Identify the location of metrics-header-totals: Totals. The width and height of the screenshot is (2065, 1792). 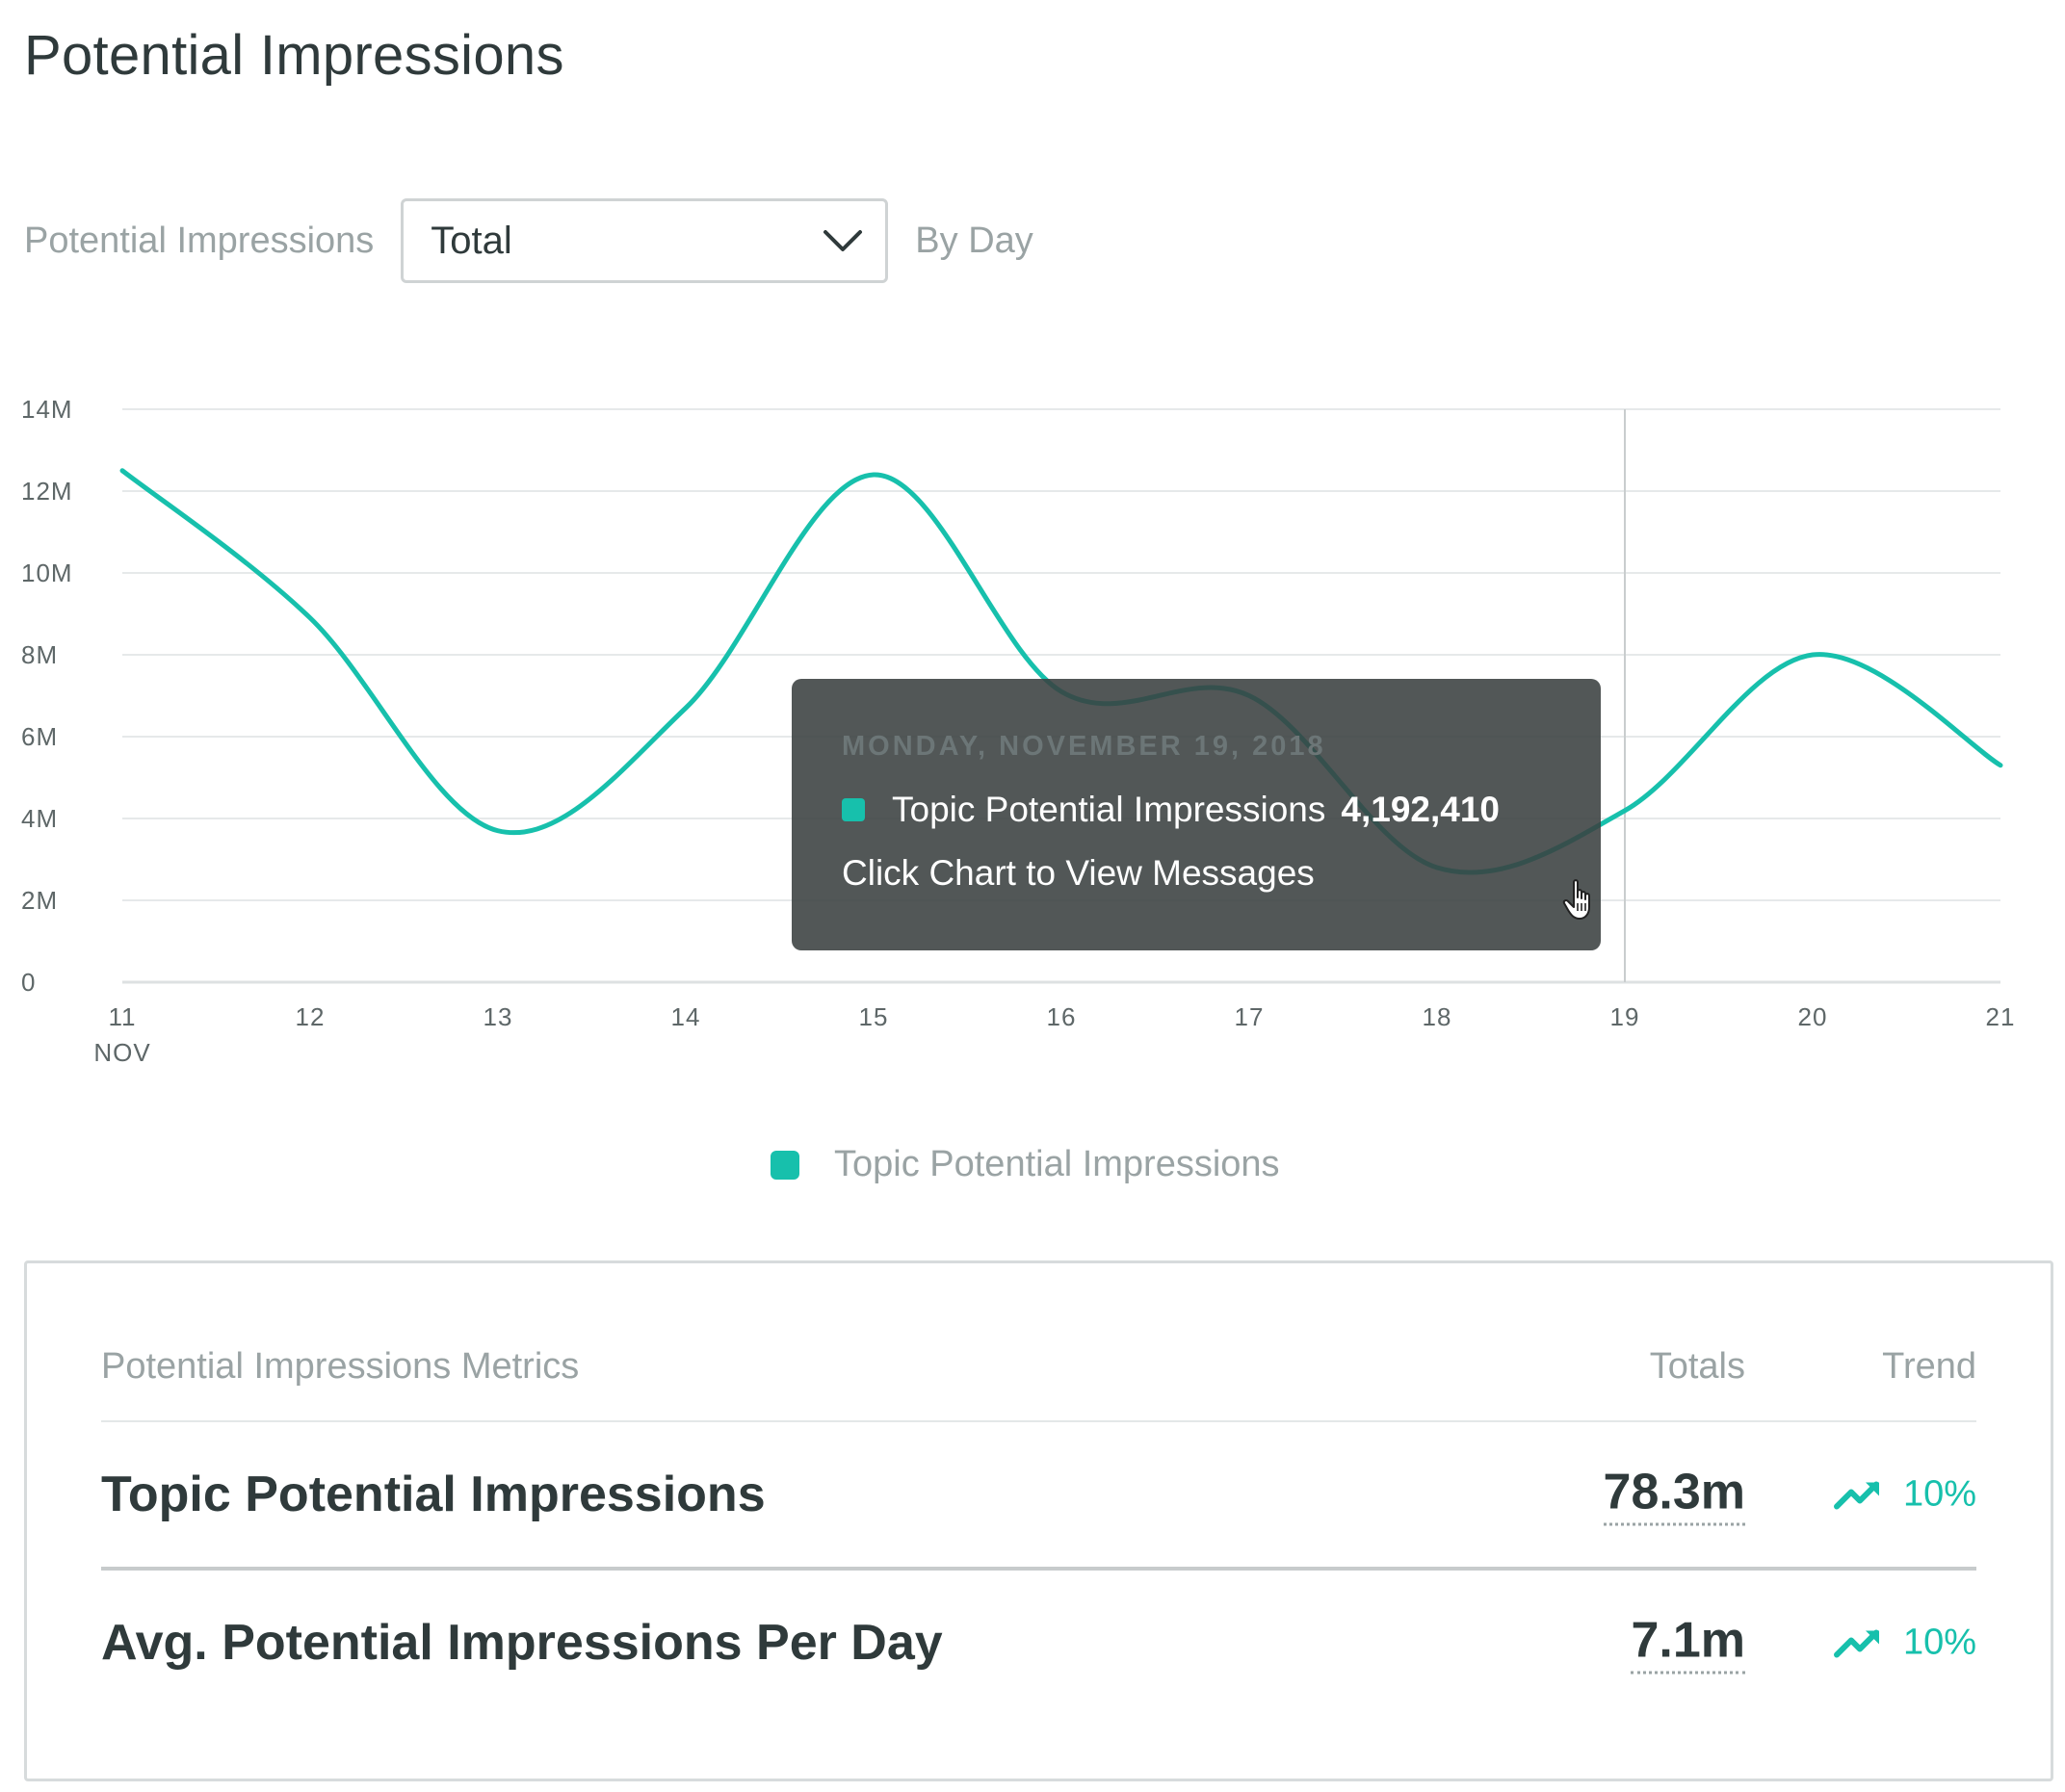
(1697, 1366).